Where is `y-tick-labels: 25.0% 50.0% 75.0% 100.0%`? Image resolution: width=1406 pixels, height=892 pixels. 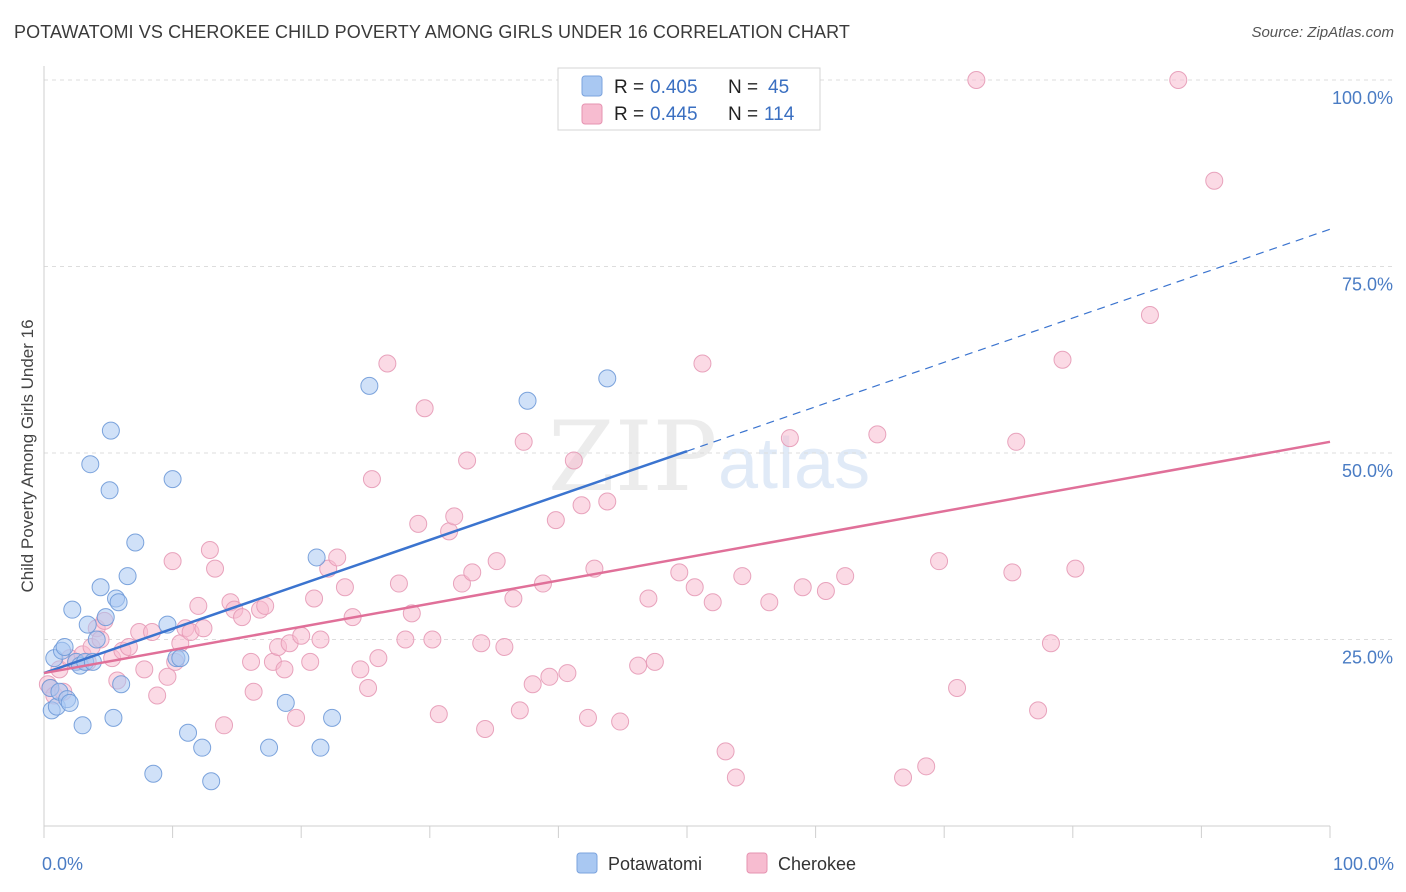 y-tick-labels: 25.0% 50.0% 75.0% 100.0% is located at coordinates (1362, 378).